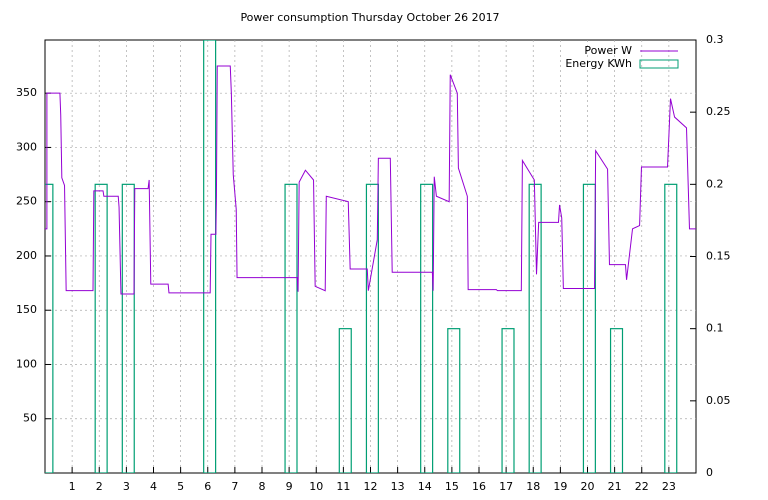  Describe the element at coordinates (262, 486) in the screenshot. I see `x-tick-label: 8` at that location.